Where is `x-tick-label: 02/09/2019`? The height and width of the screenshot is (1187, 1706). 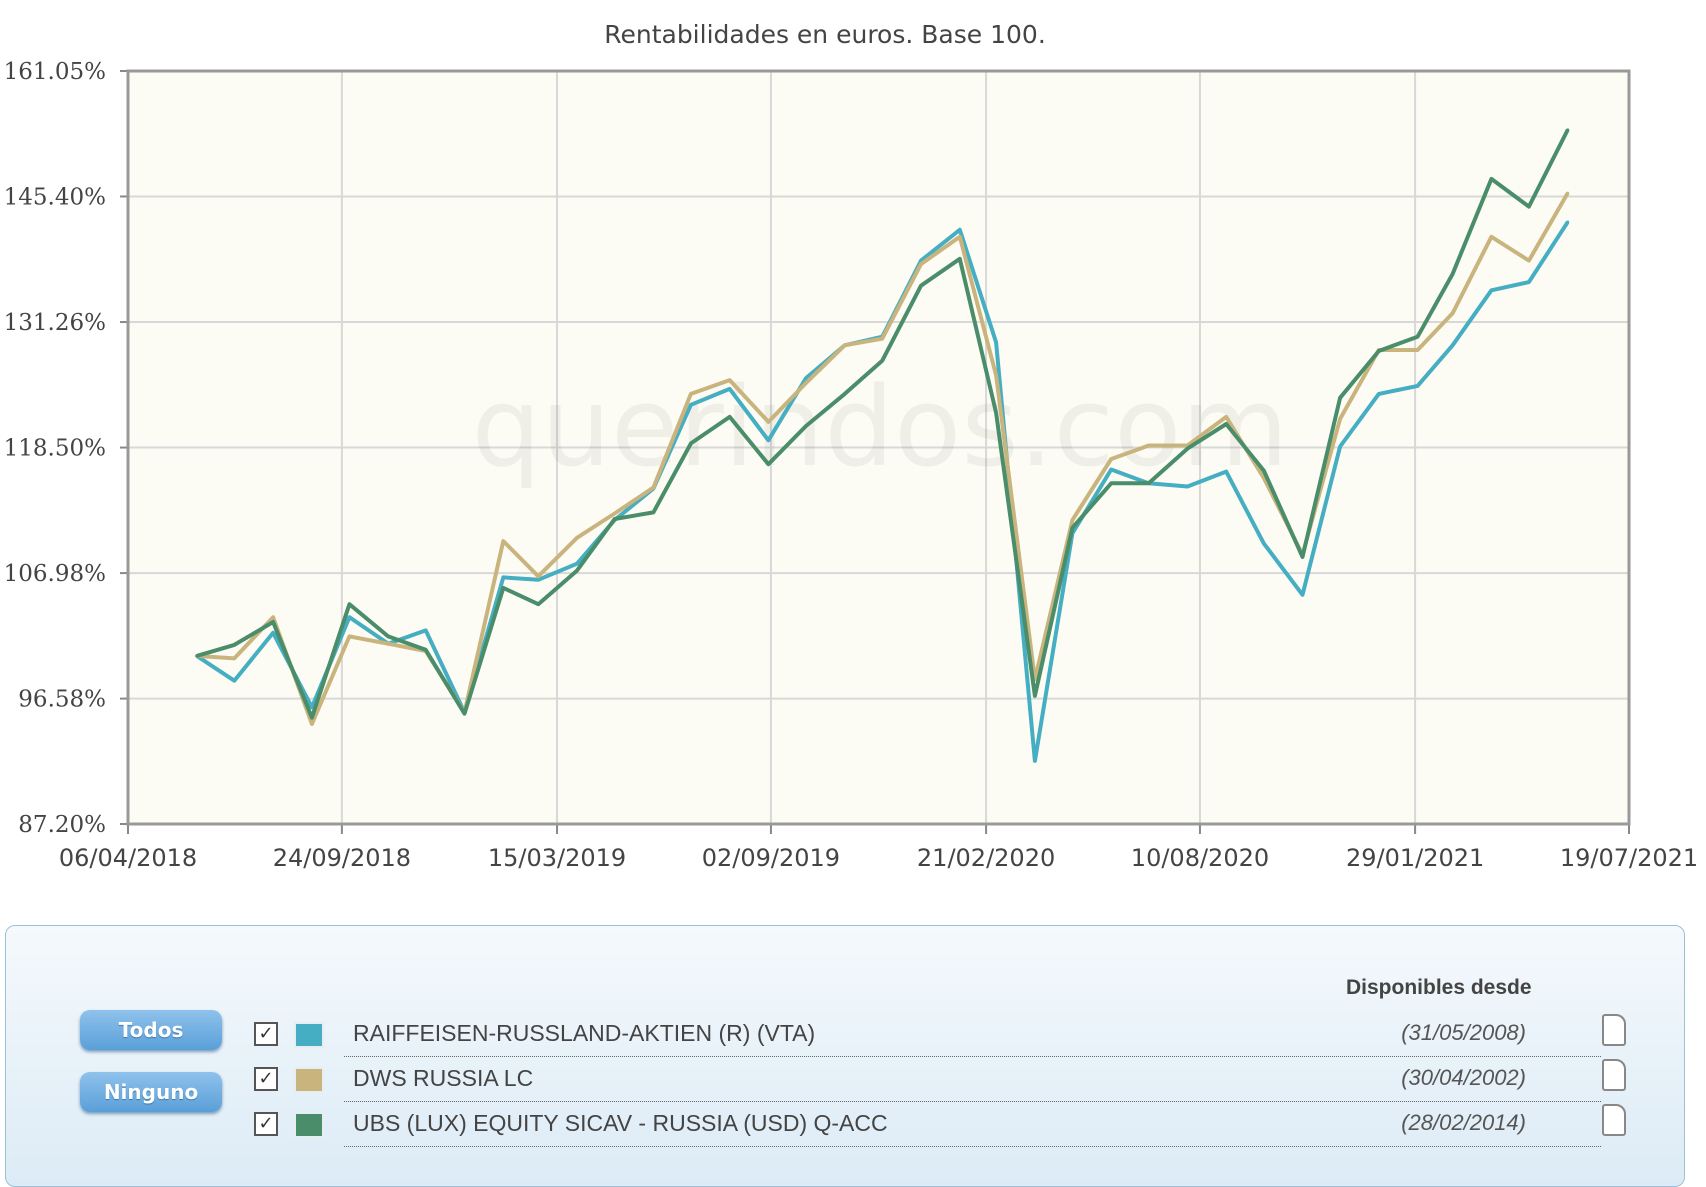
x-tick-label: 02/09/2019 is located at coordinates (771, 858).